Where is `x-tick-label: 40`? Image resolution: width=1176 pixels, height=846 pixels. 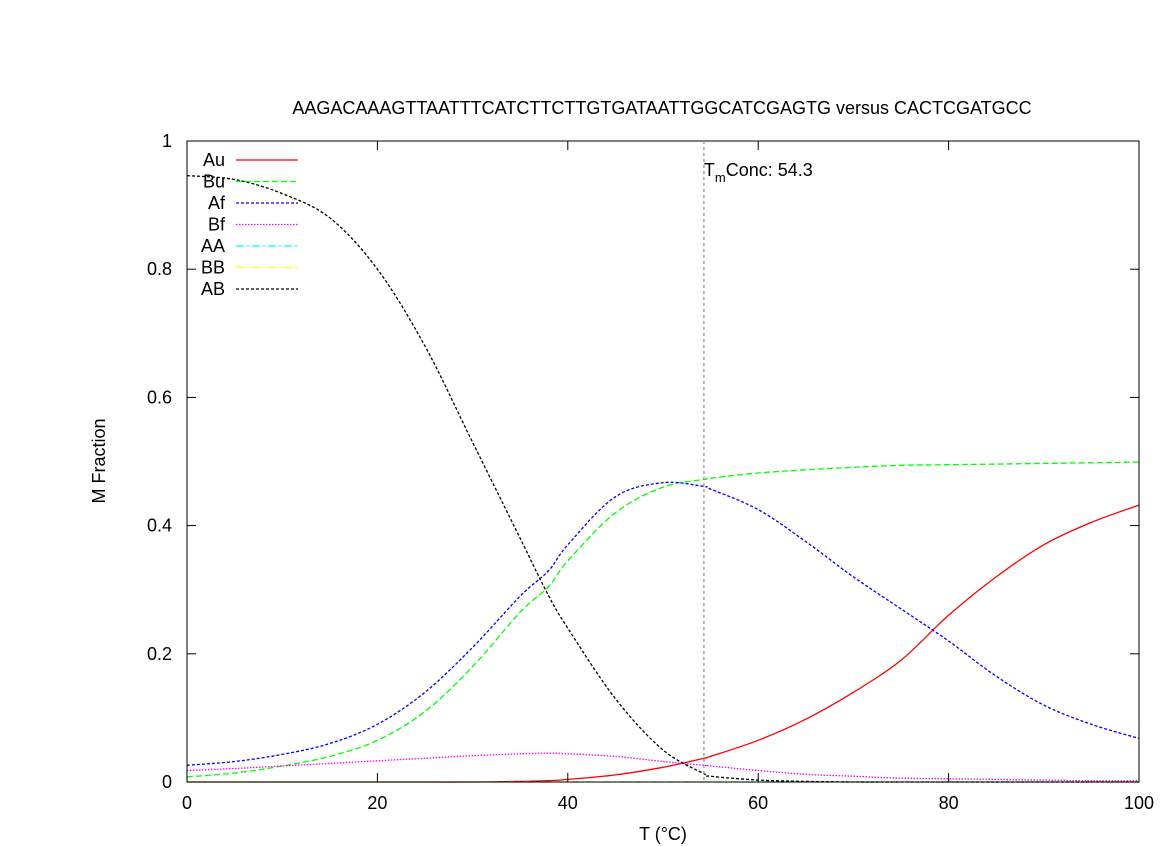
x-tick-label: 40 is located at coordinates (568, 803).